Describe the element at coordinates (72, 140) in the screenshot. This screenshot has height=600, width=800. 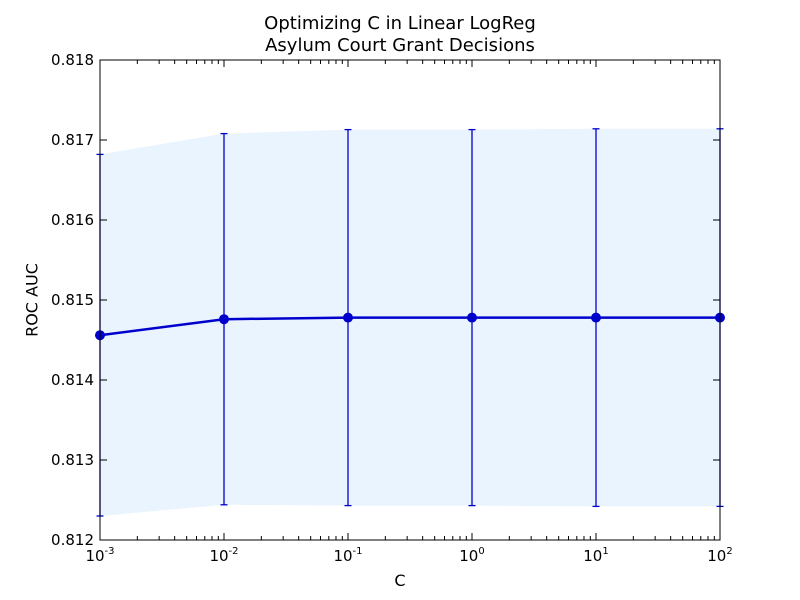
I see `y-tick-label: 0.817` at that location.